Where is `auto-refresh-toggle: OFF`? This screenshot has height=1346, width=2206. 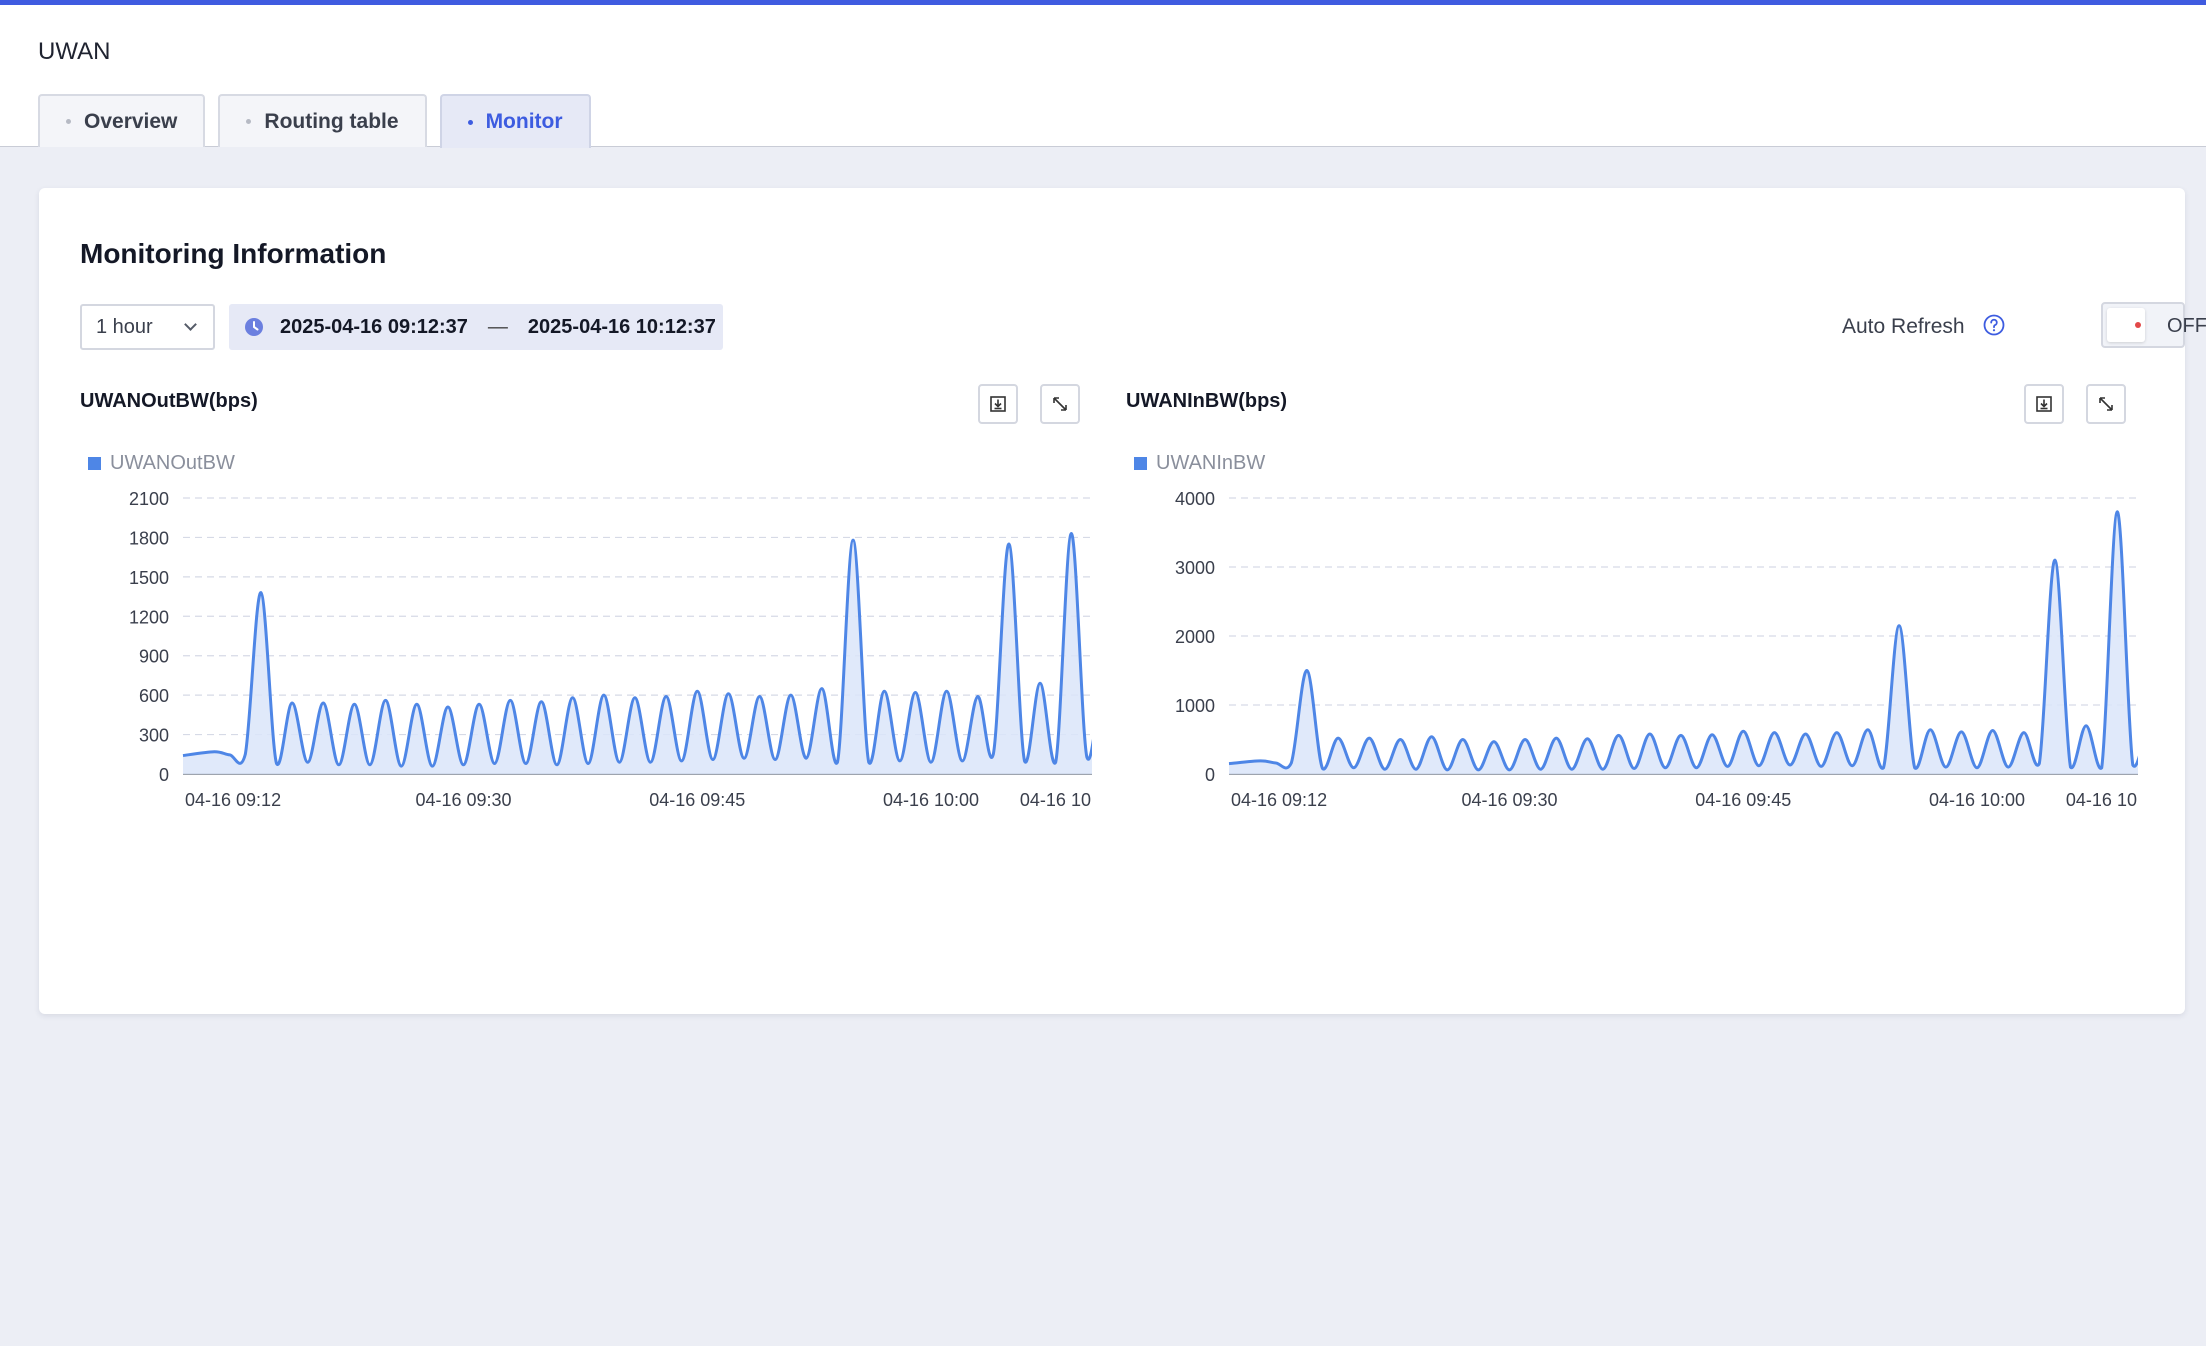
auto-refresh-toggle: OFF is located at coordinates (2153, 325).